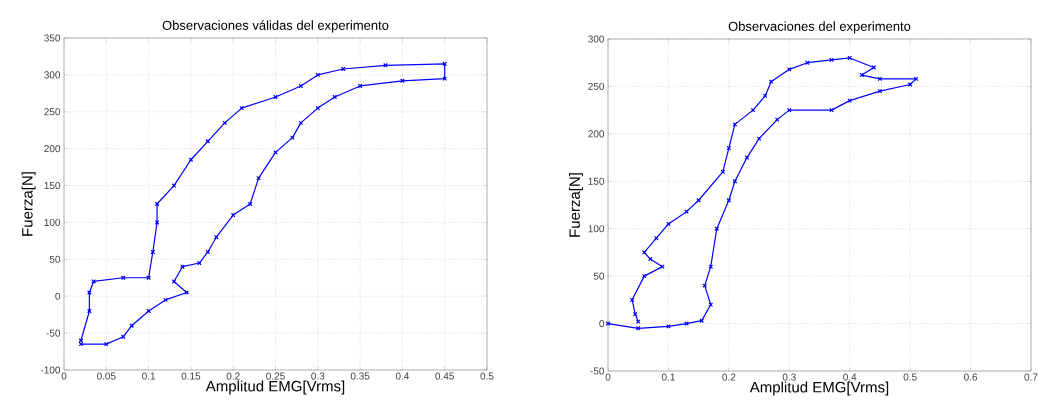 The width and height of the screenshot is (1039, 409). I want to click on x-tick-label: 0.35, so click(360, 376).